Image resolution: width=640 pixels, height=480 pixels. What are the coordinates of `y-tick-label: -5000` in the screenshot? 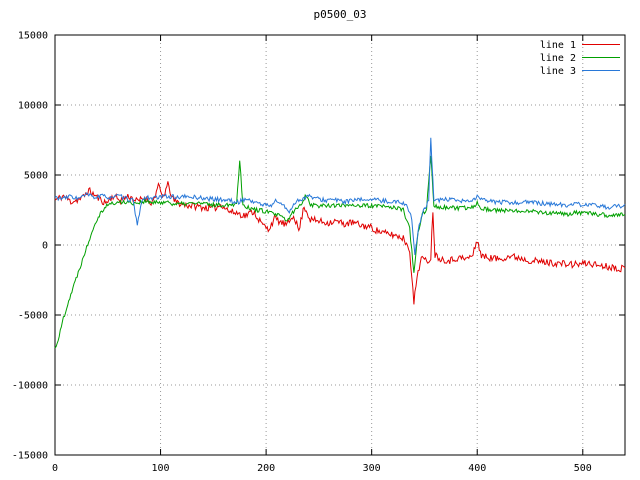 It's located at (33, 316).